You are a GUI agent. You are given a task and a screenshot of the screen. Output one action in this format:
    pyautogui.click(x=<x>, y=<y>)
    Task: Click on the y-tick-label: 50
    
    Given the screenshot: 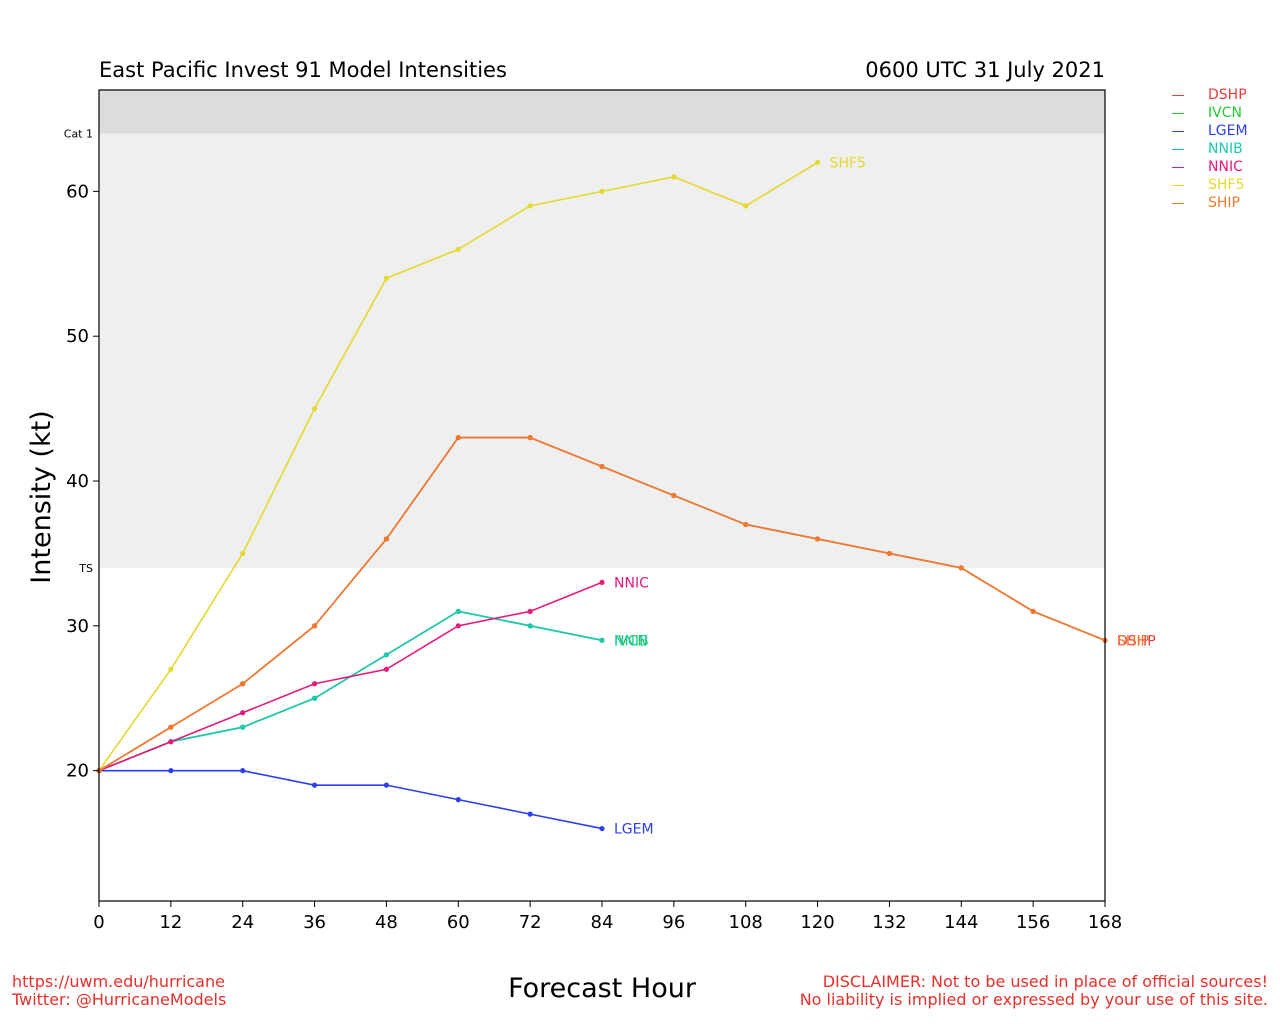 What is the action you would take?
    pyautogui.click(x=77, y=336)
    